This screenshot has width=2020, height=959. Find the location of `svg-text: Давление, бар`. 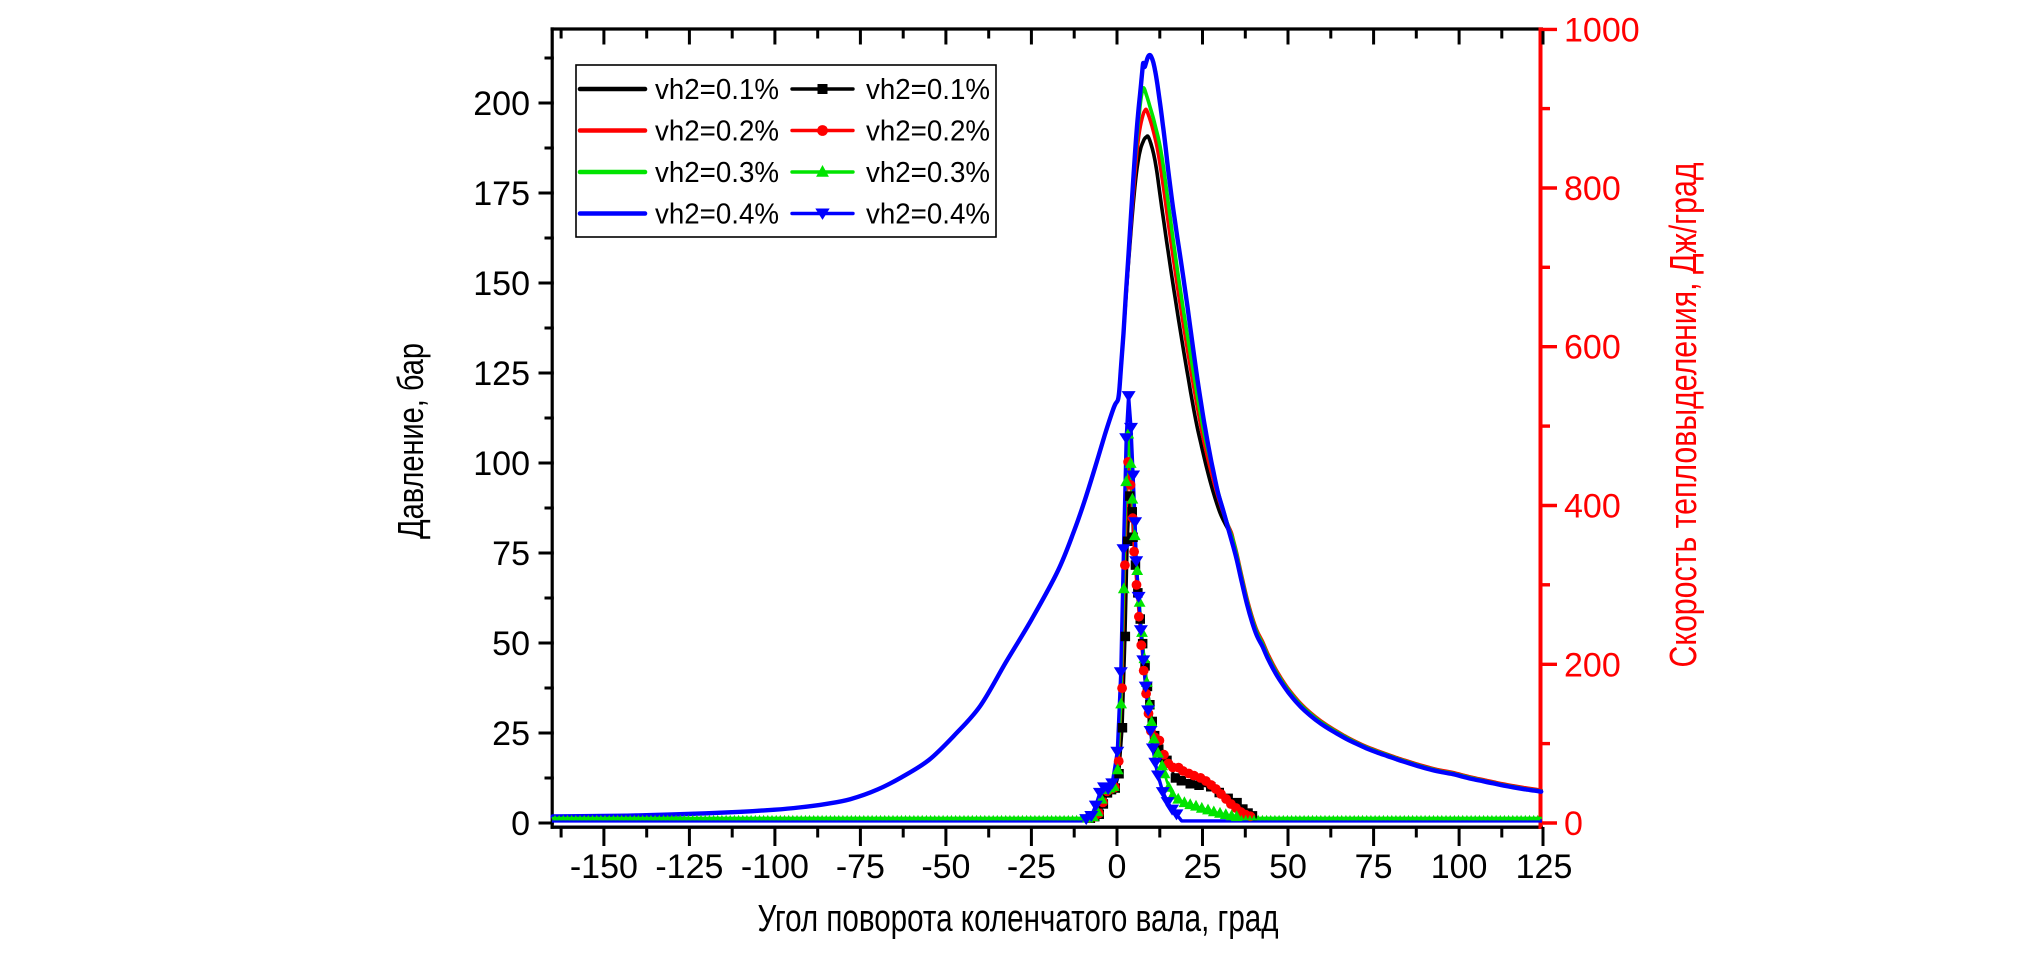

svg-text: Давление, бар is located at coordinates (410, 441).